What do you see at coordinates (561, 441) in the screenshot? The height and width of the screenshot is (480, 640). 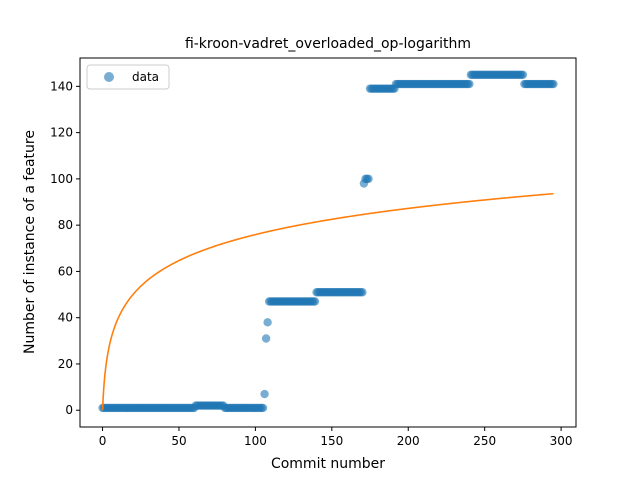 I see `x-tick-label: 300` at bounding box center [561, 441].